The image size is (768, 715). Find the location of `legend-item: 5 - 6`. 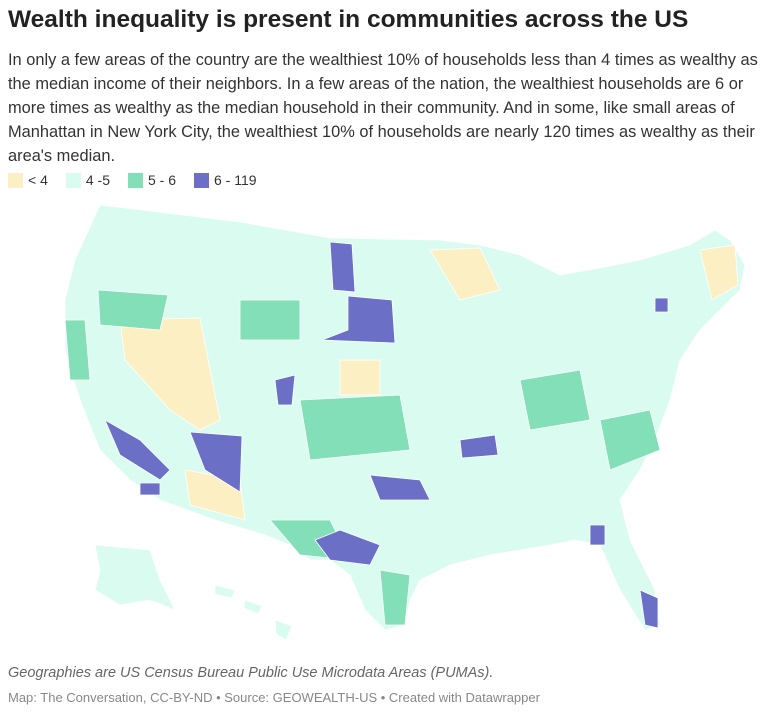

legend-item: 5 - 6 is located at coordinates (151, 180).